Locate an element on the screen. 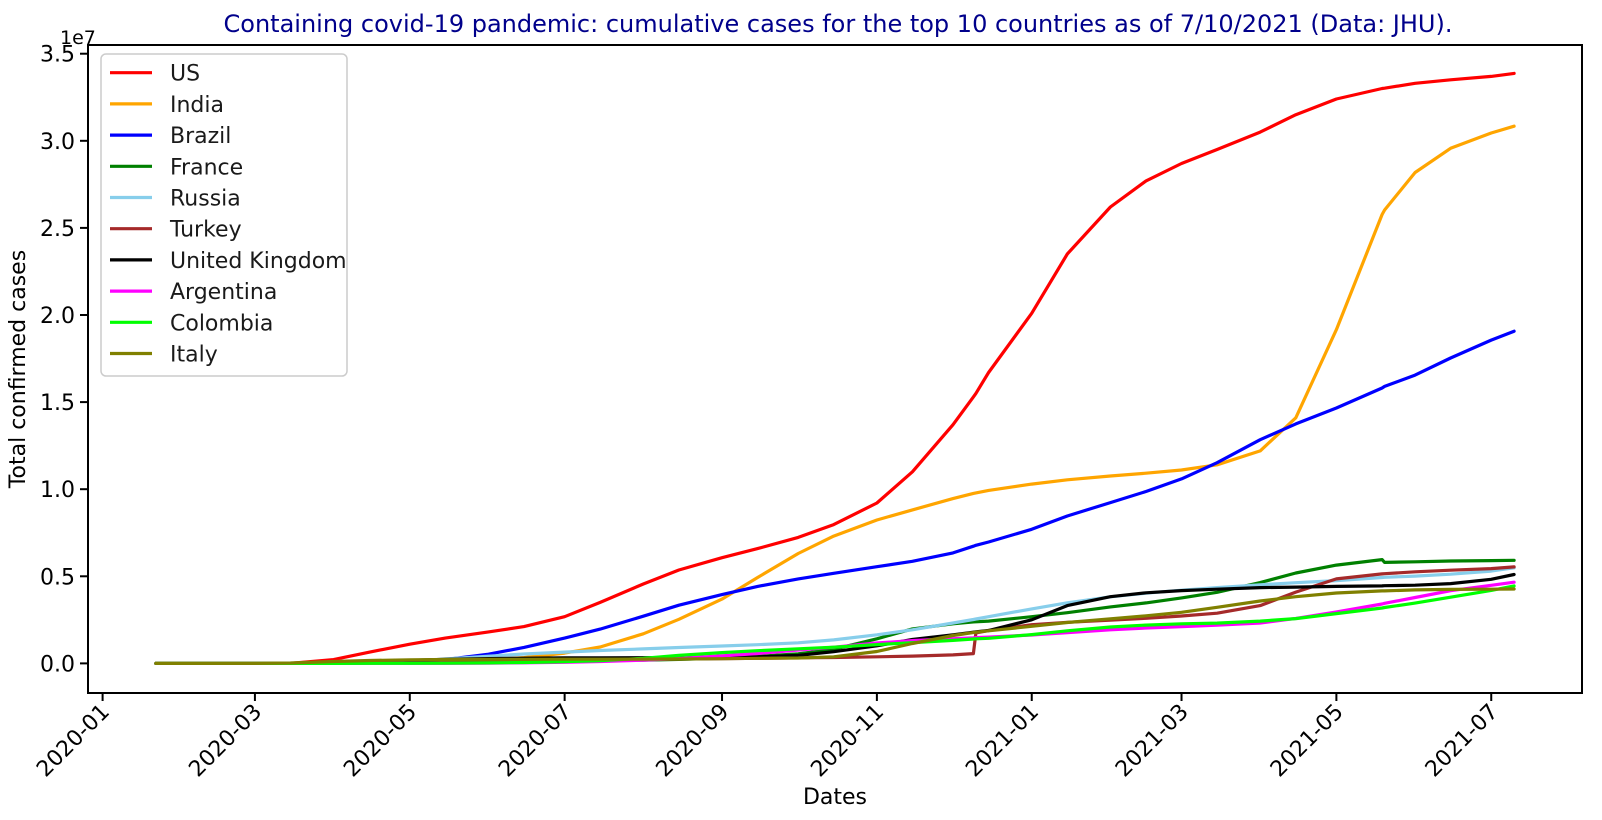 The height and width of the screenshot is (820, 1602). legend-label-turkey: Turkey is located at coordinates (205, 230).